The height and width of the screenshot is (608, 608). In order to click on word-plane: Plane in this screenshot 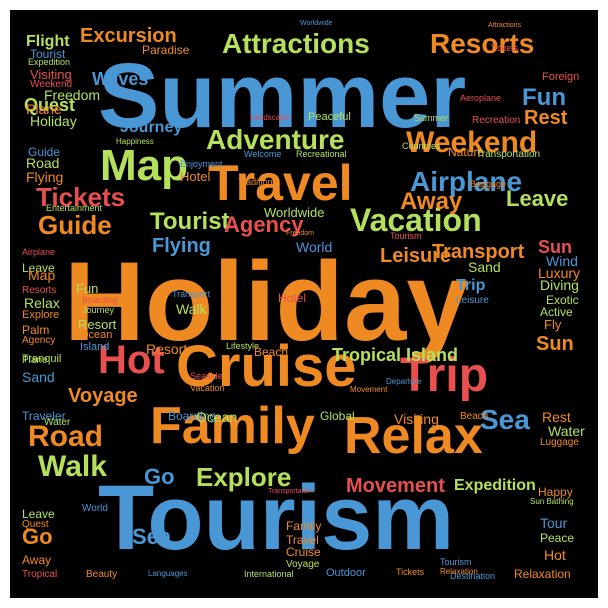, I will do `click(35, 361)`.